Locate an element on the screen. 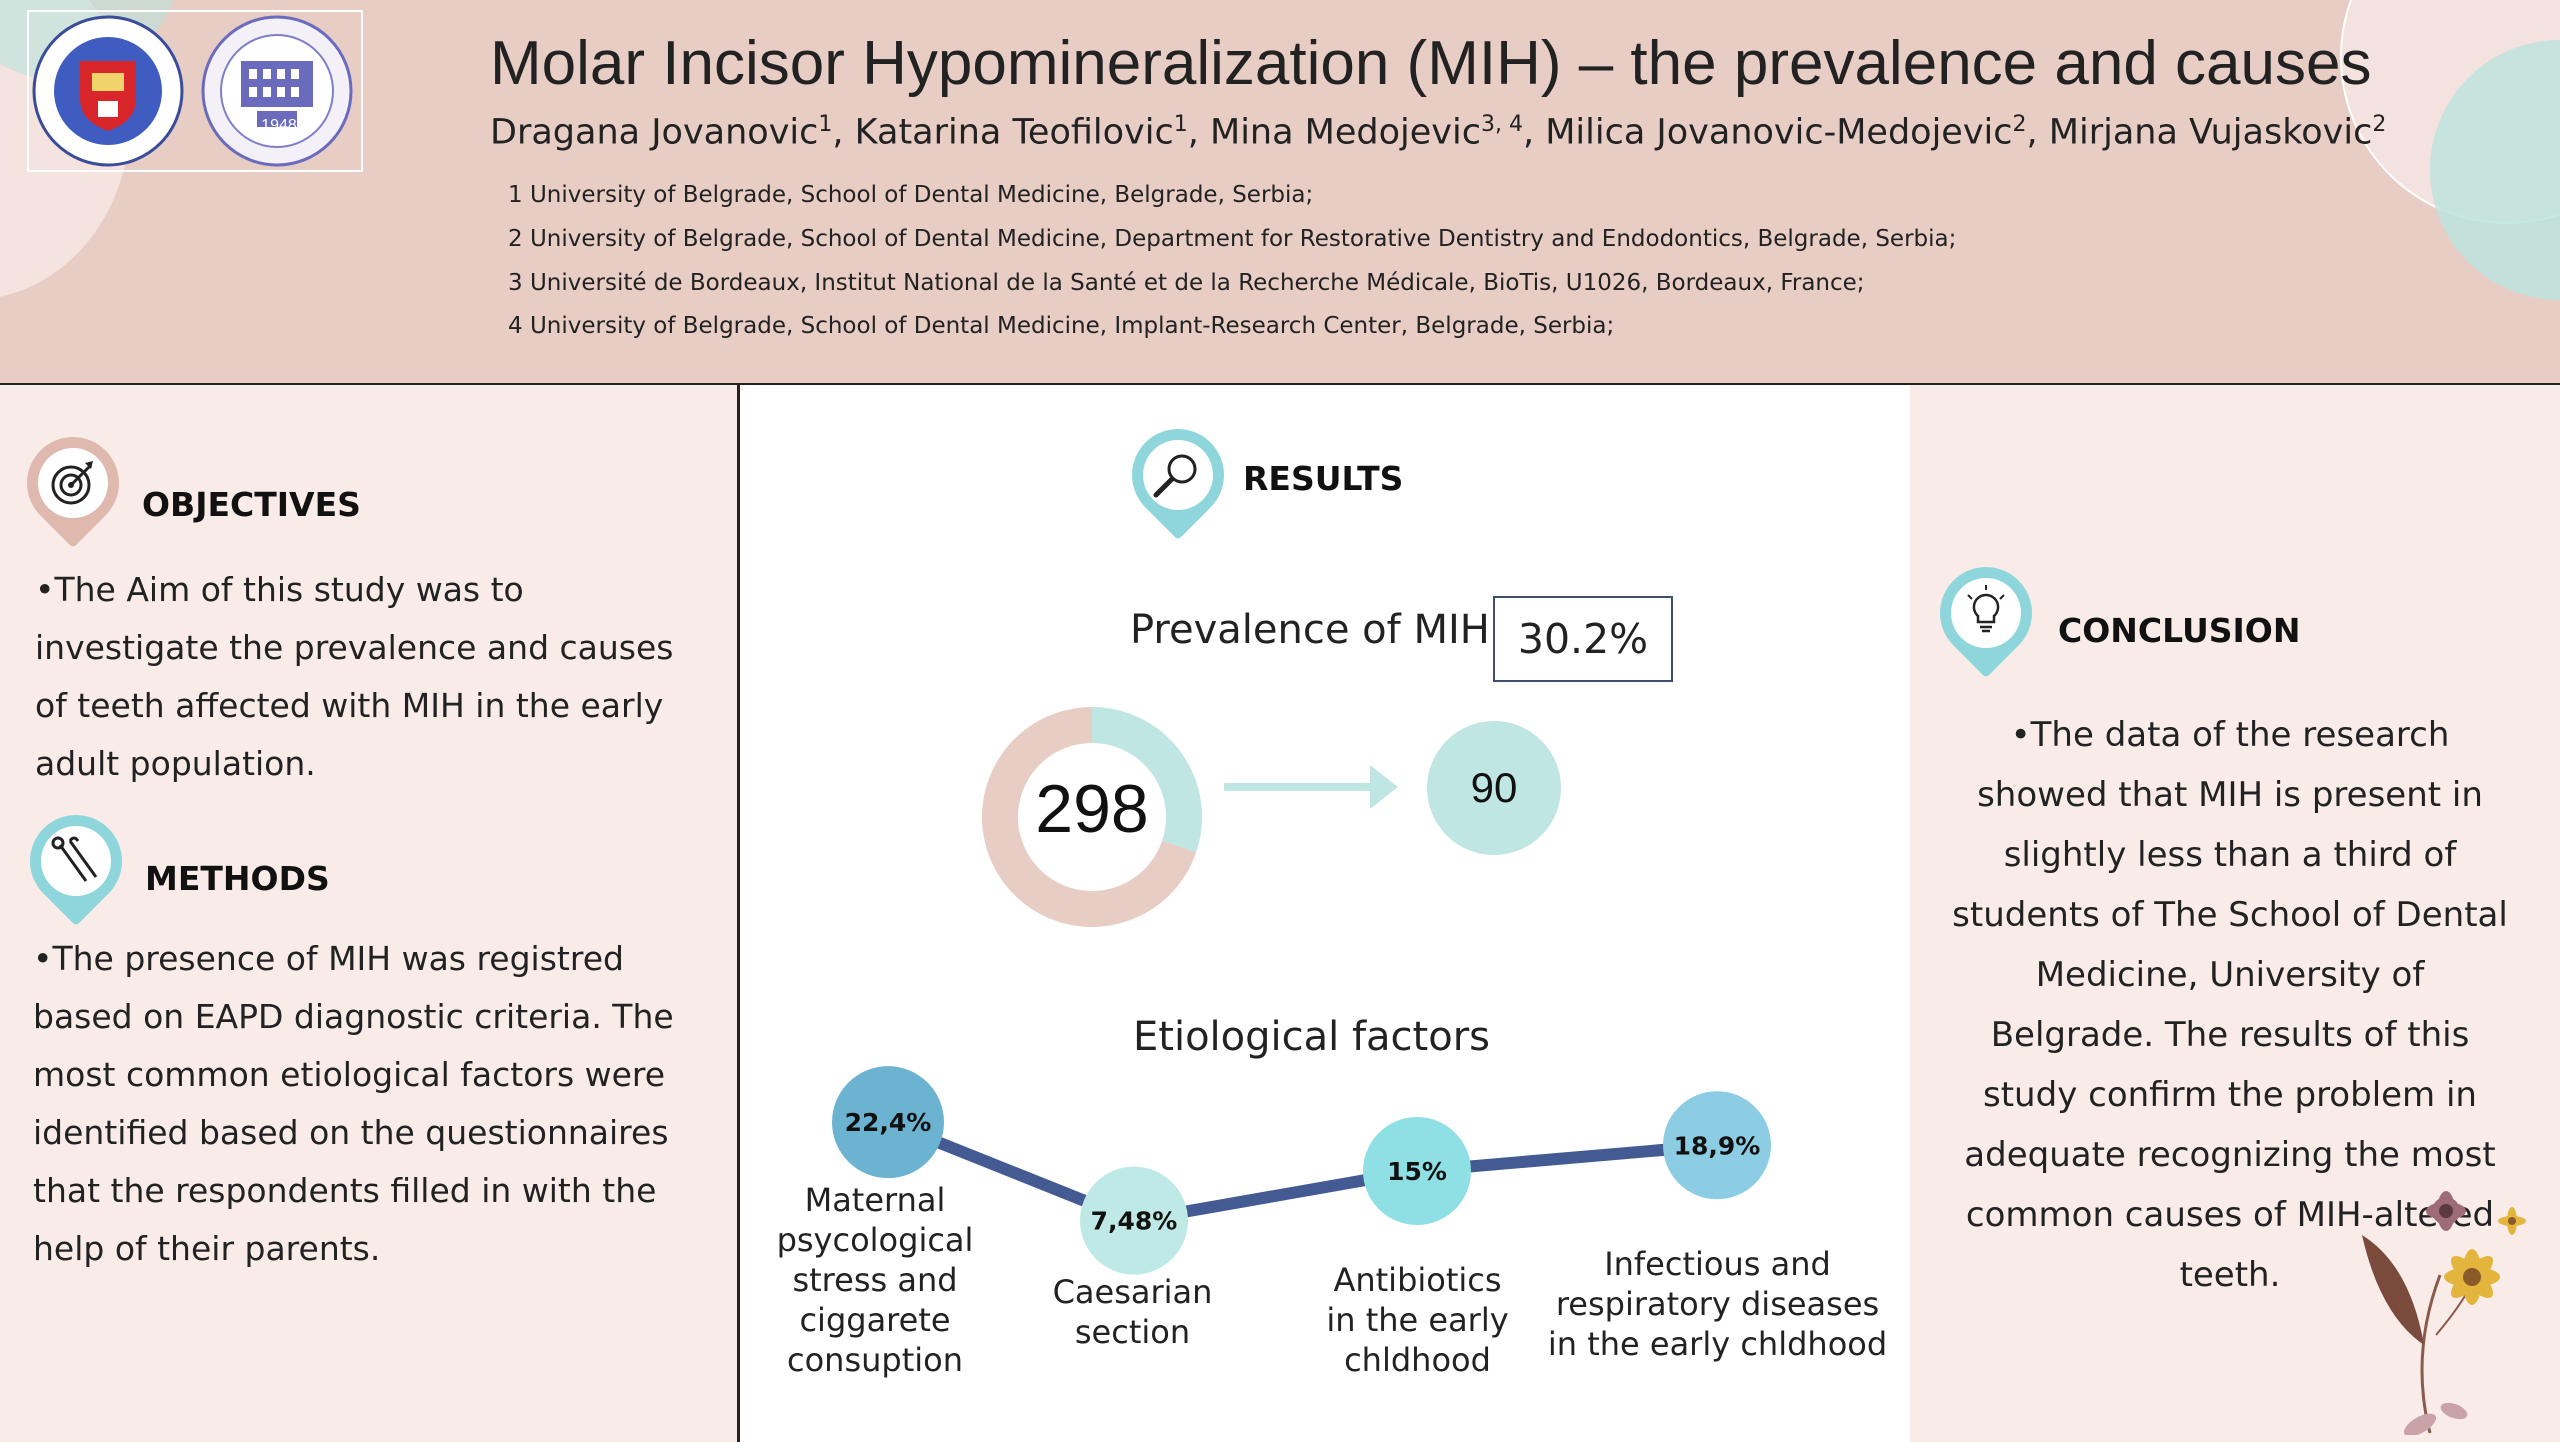 The height and width of the screenshot is (1442, 2560). methods-heading: METHODS is located at coordinates (237, 878).